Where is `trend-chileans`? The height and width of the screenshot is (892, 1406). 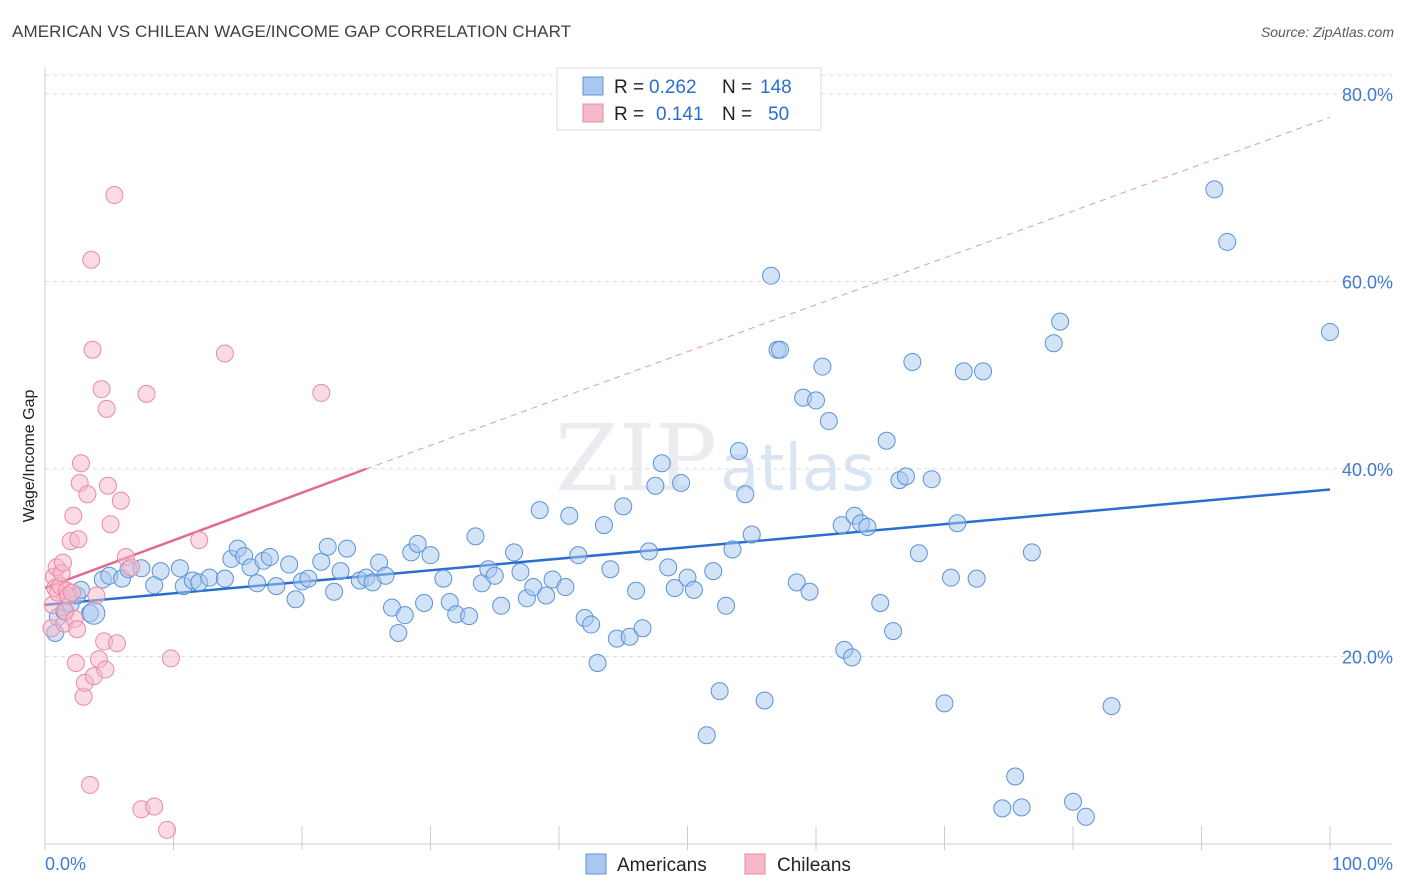 trend-chileans is located at coordinates (205, 528).